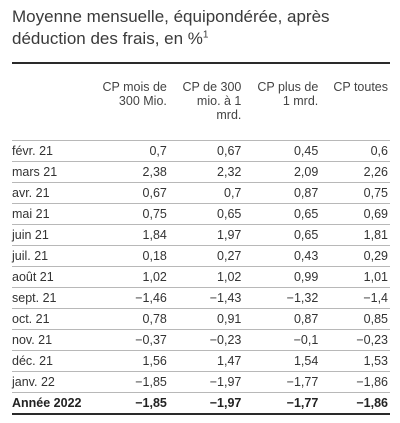  What do you see at coordinates (355, 277) in the screenshot?
I see `cell-value: 1,01` at bounding box center [355, 277].